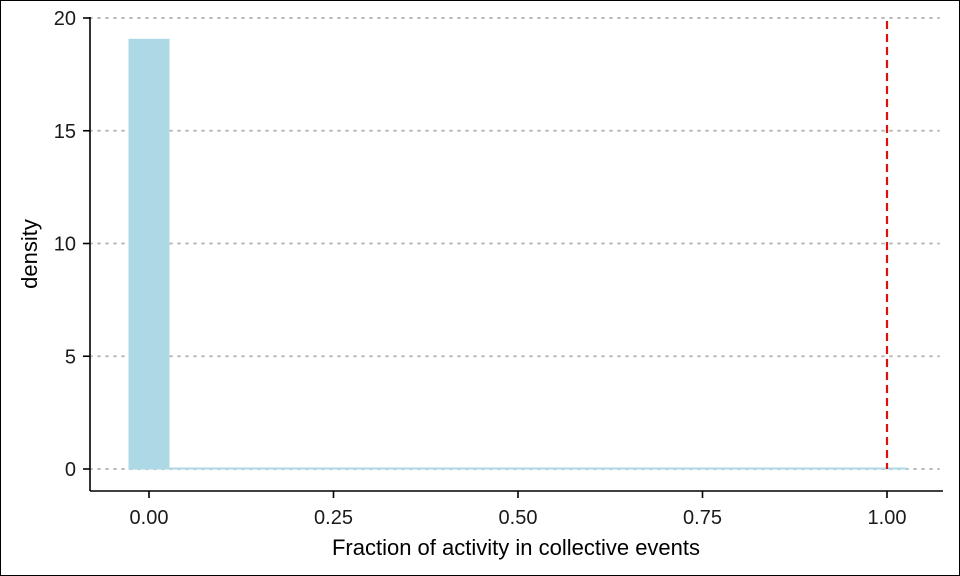 The height and width of the screenshot is (576, 960). I want to click on x-tick-label-2: 0.50, so click(518, 518).